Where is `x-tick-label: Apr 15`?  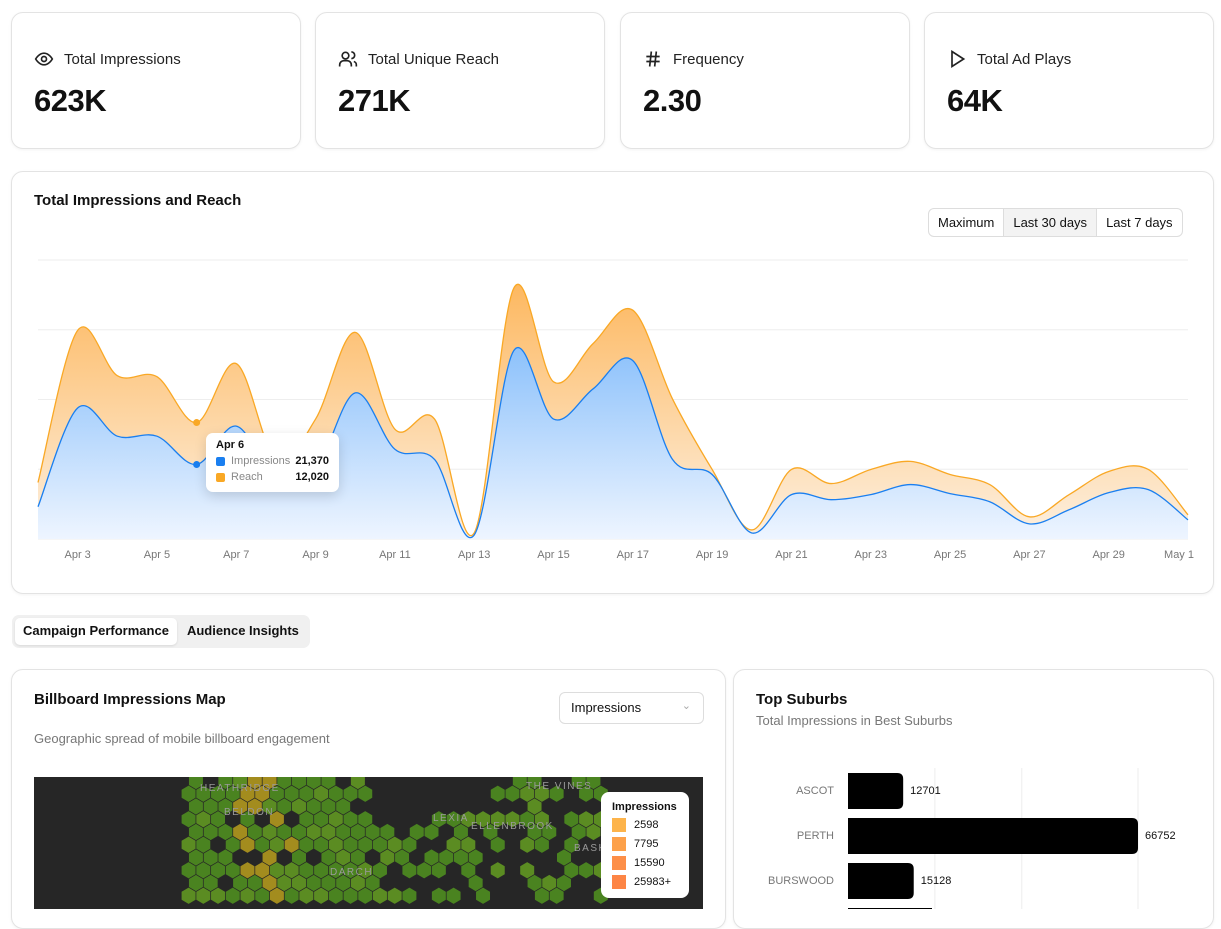
x-tick-label: Apr 15 is located at coordinates (553, 555).